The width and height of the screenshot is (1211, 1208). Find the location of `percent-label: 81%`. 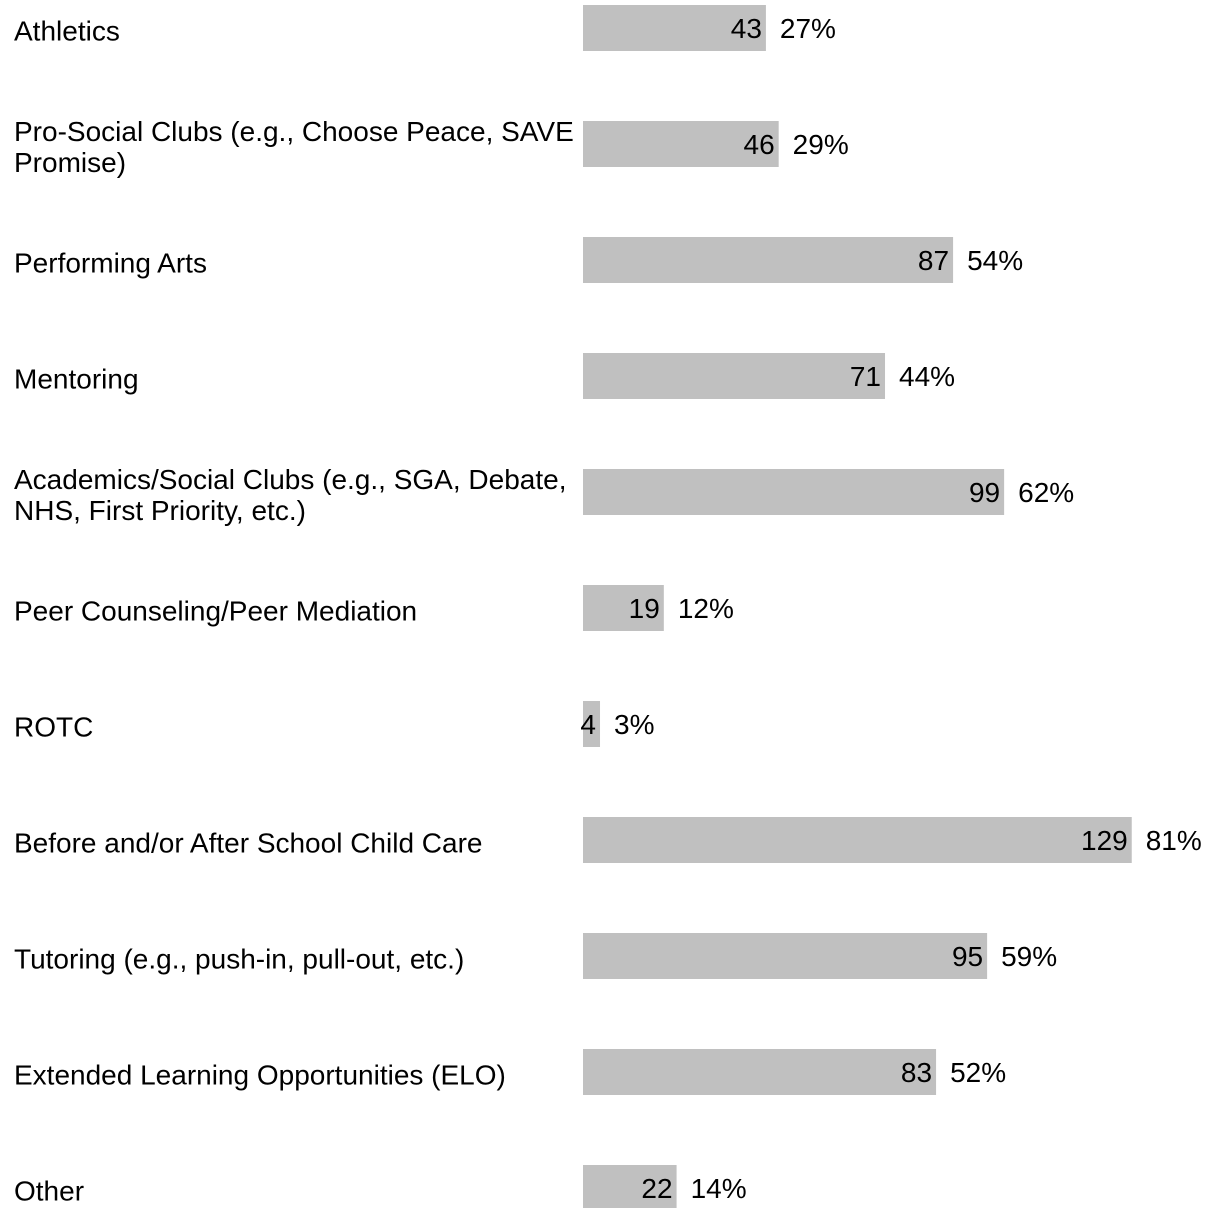

percent-label: 81% is located at coordinates (1174, 840).